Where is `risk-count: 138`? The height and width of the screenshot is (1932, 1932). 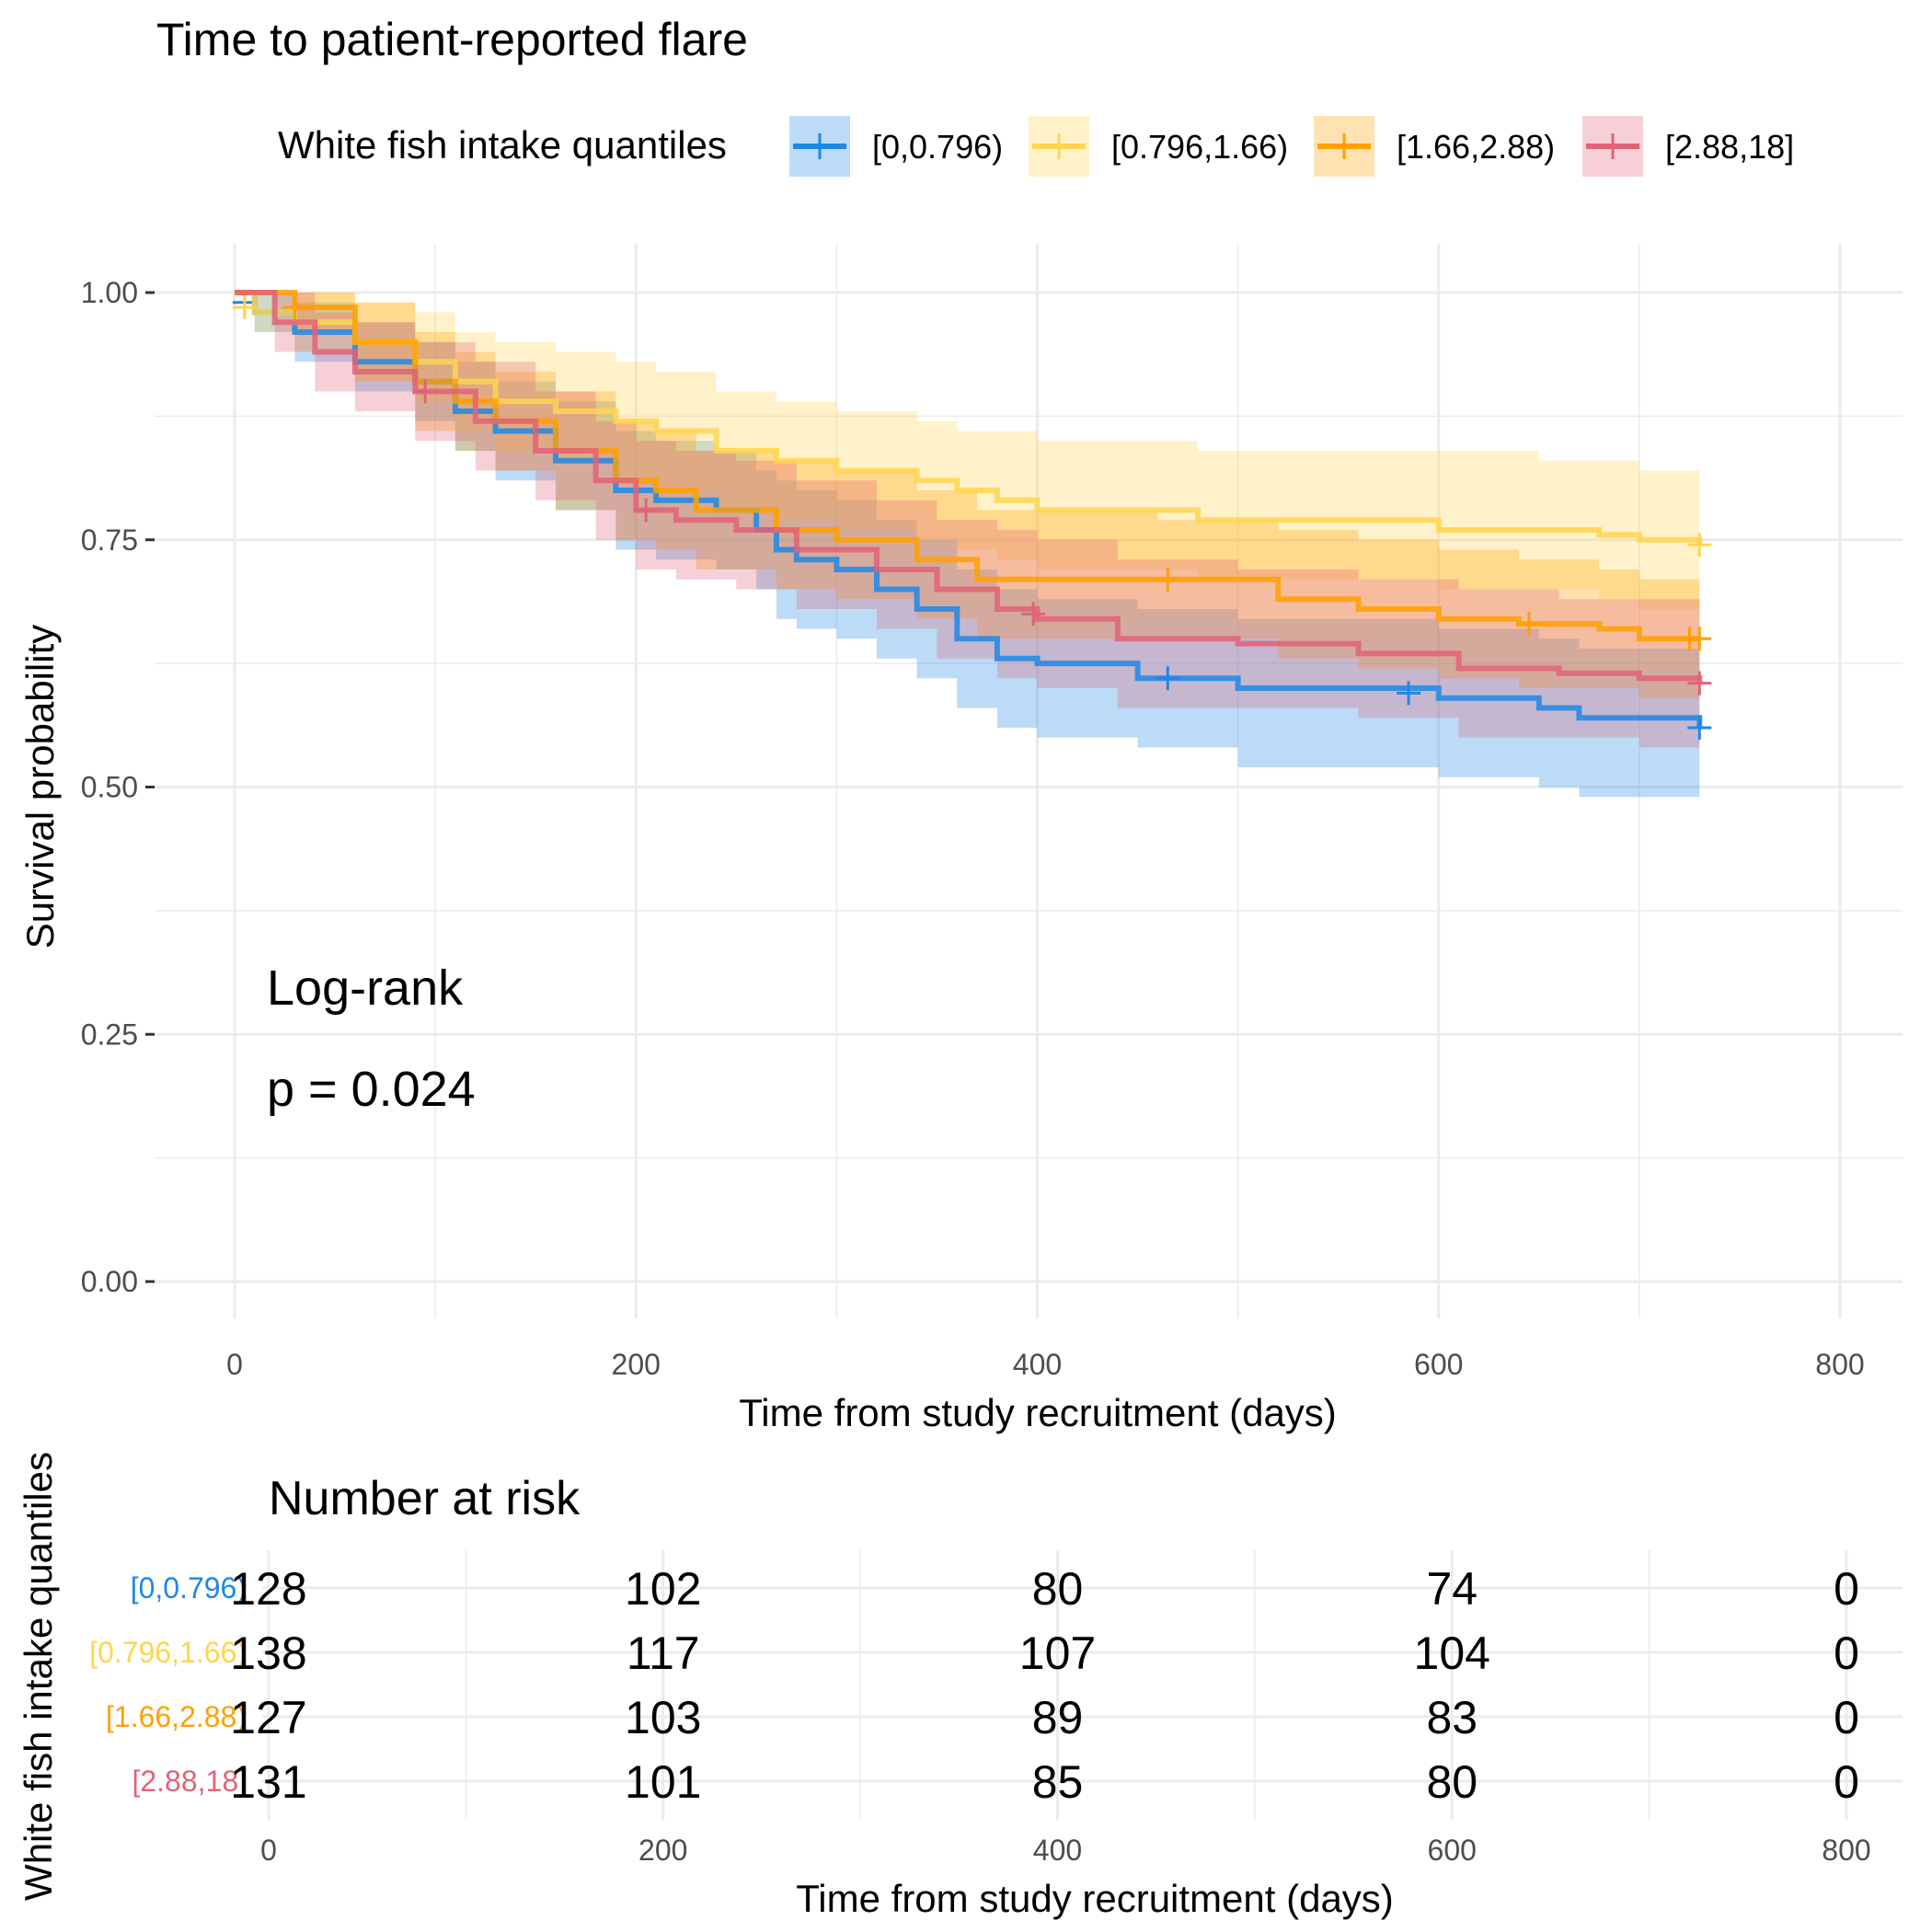 risk-count: 138 is located at coordinates (268, 1653).